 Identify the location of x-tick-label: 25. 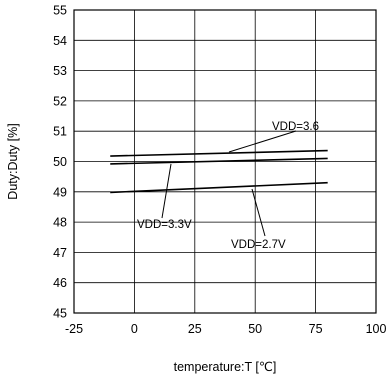
(195, 329).